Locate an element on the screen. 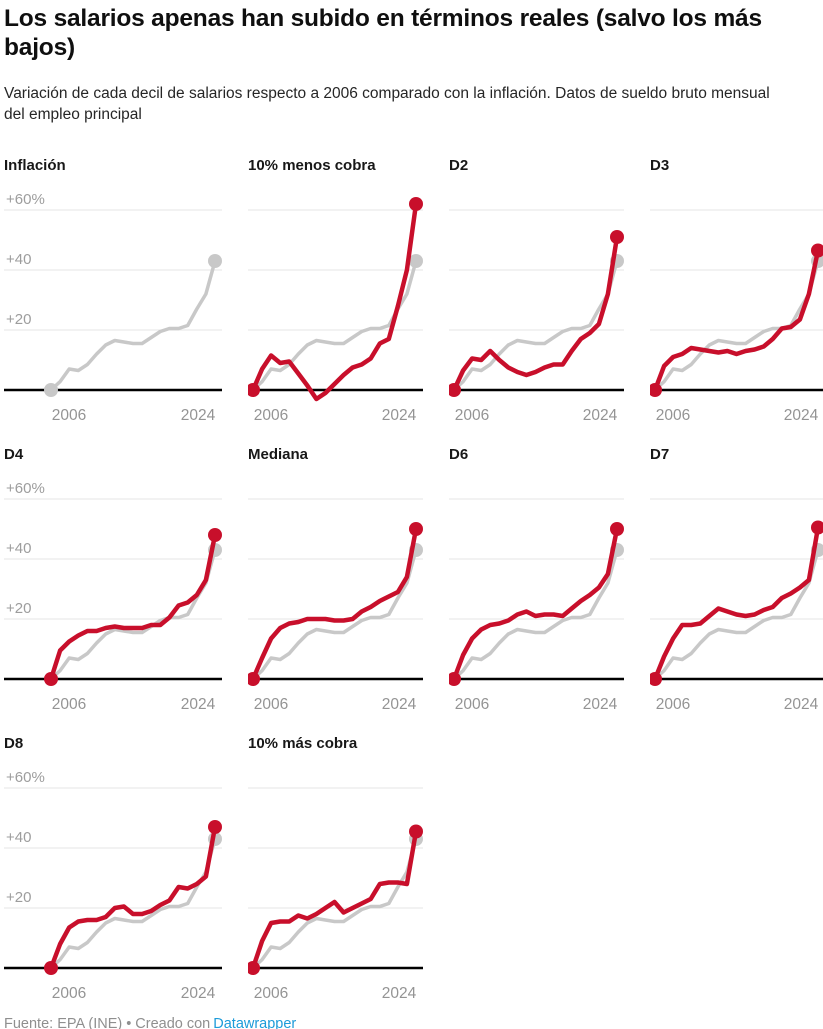 This screenshot has width=823, height=1029. source-text: Fuente: EPA (INE) is located at coordinates (63, 1022).